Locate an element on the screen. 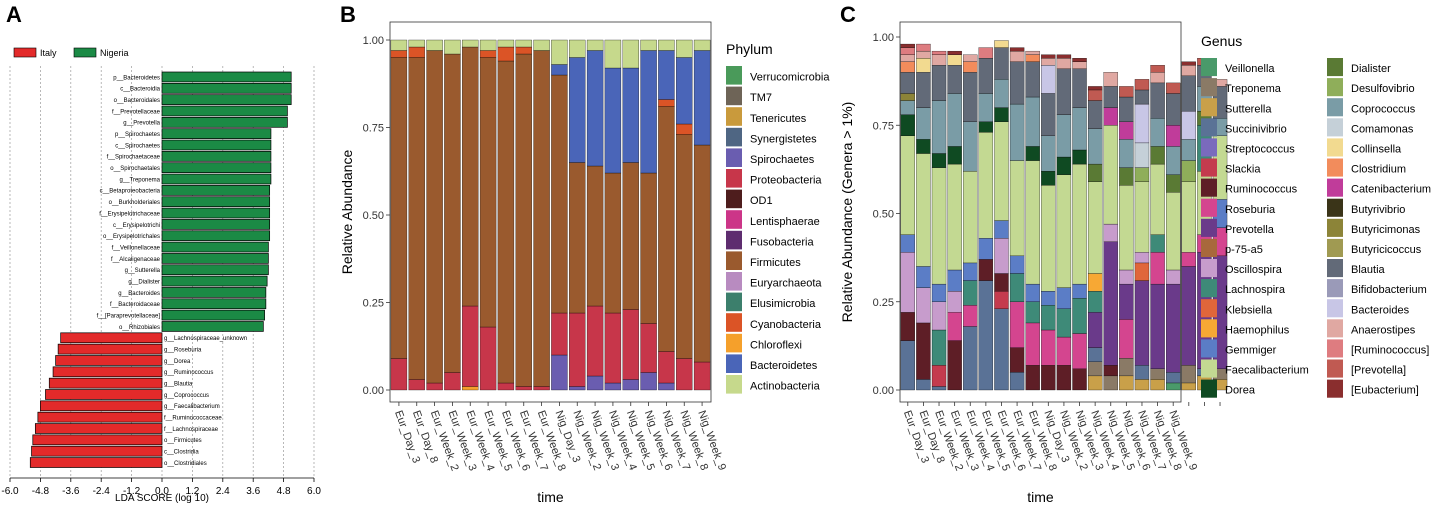 The height and width of the screenshot is (507, 1447). legend-label: Comamonas is located at coordinates (1382, 129).